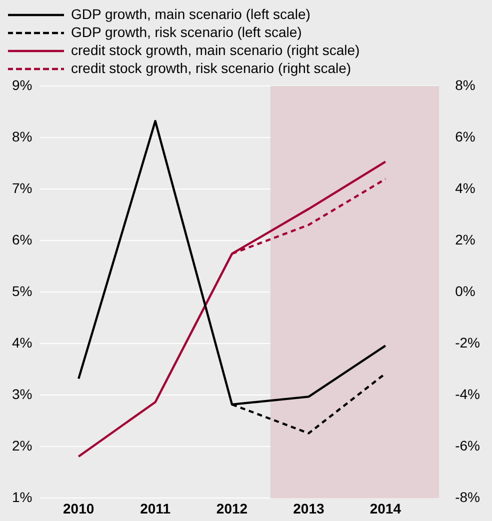 The width and height of the screenshot is (492, 521). What do you see at coordinates (190, 14) in the screenshot?
I see `legend-label: GDP growth, main scenario (left scale)` at bounding box center [190, 14].